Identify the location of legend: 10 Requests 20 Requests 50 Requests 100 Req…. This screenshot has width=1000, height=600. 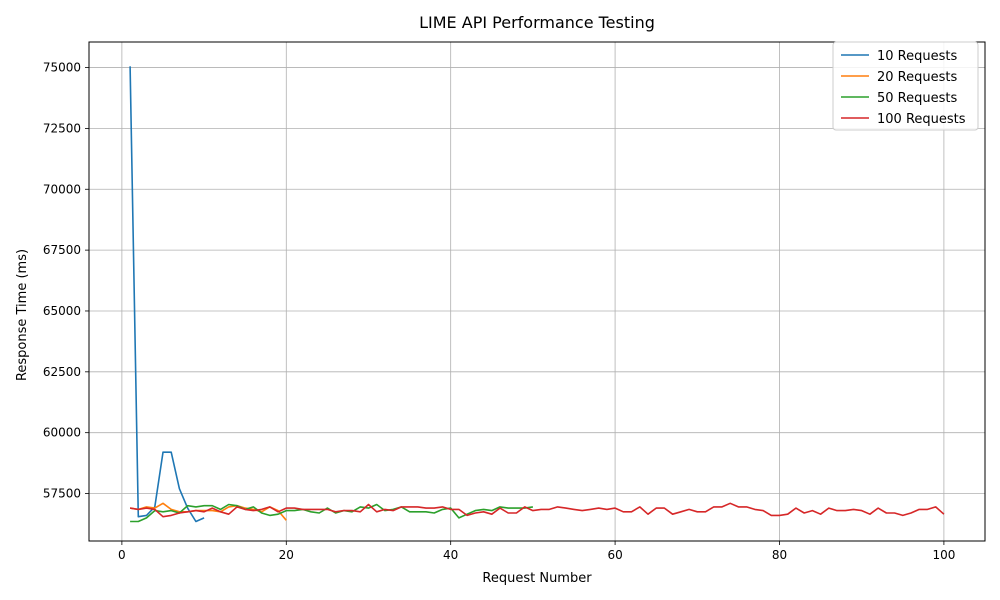
(905, 86).